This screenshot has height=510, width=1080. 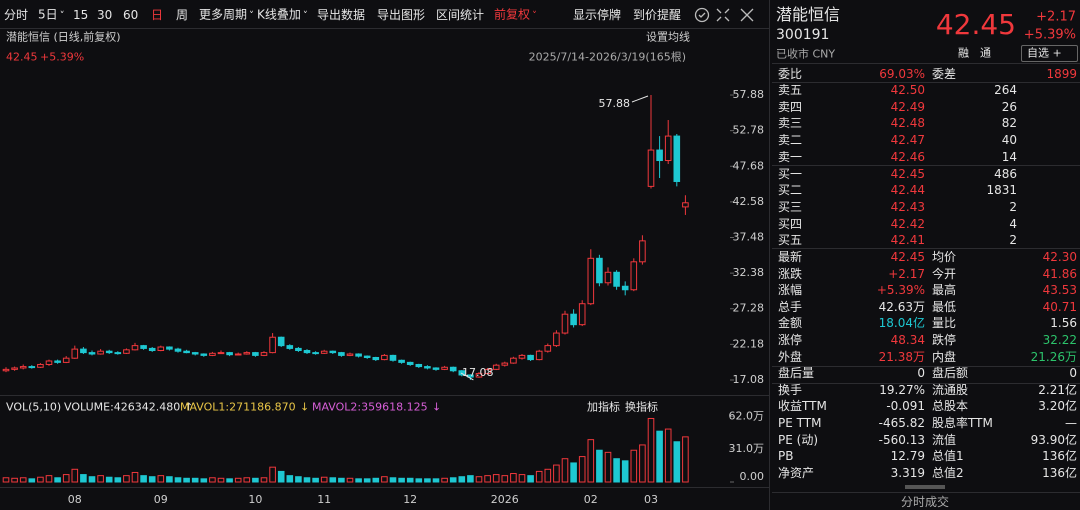 What do you see at coordinates (907, 190) in the screenshot?
I see `order-price: 42.44` at bounding box center [907, 190].